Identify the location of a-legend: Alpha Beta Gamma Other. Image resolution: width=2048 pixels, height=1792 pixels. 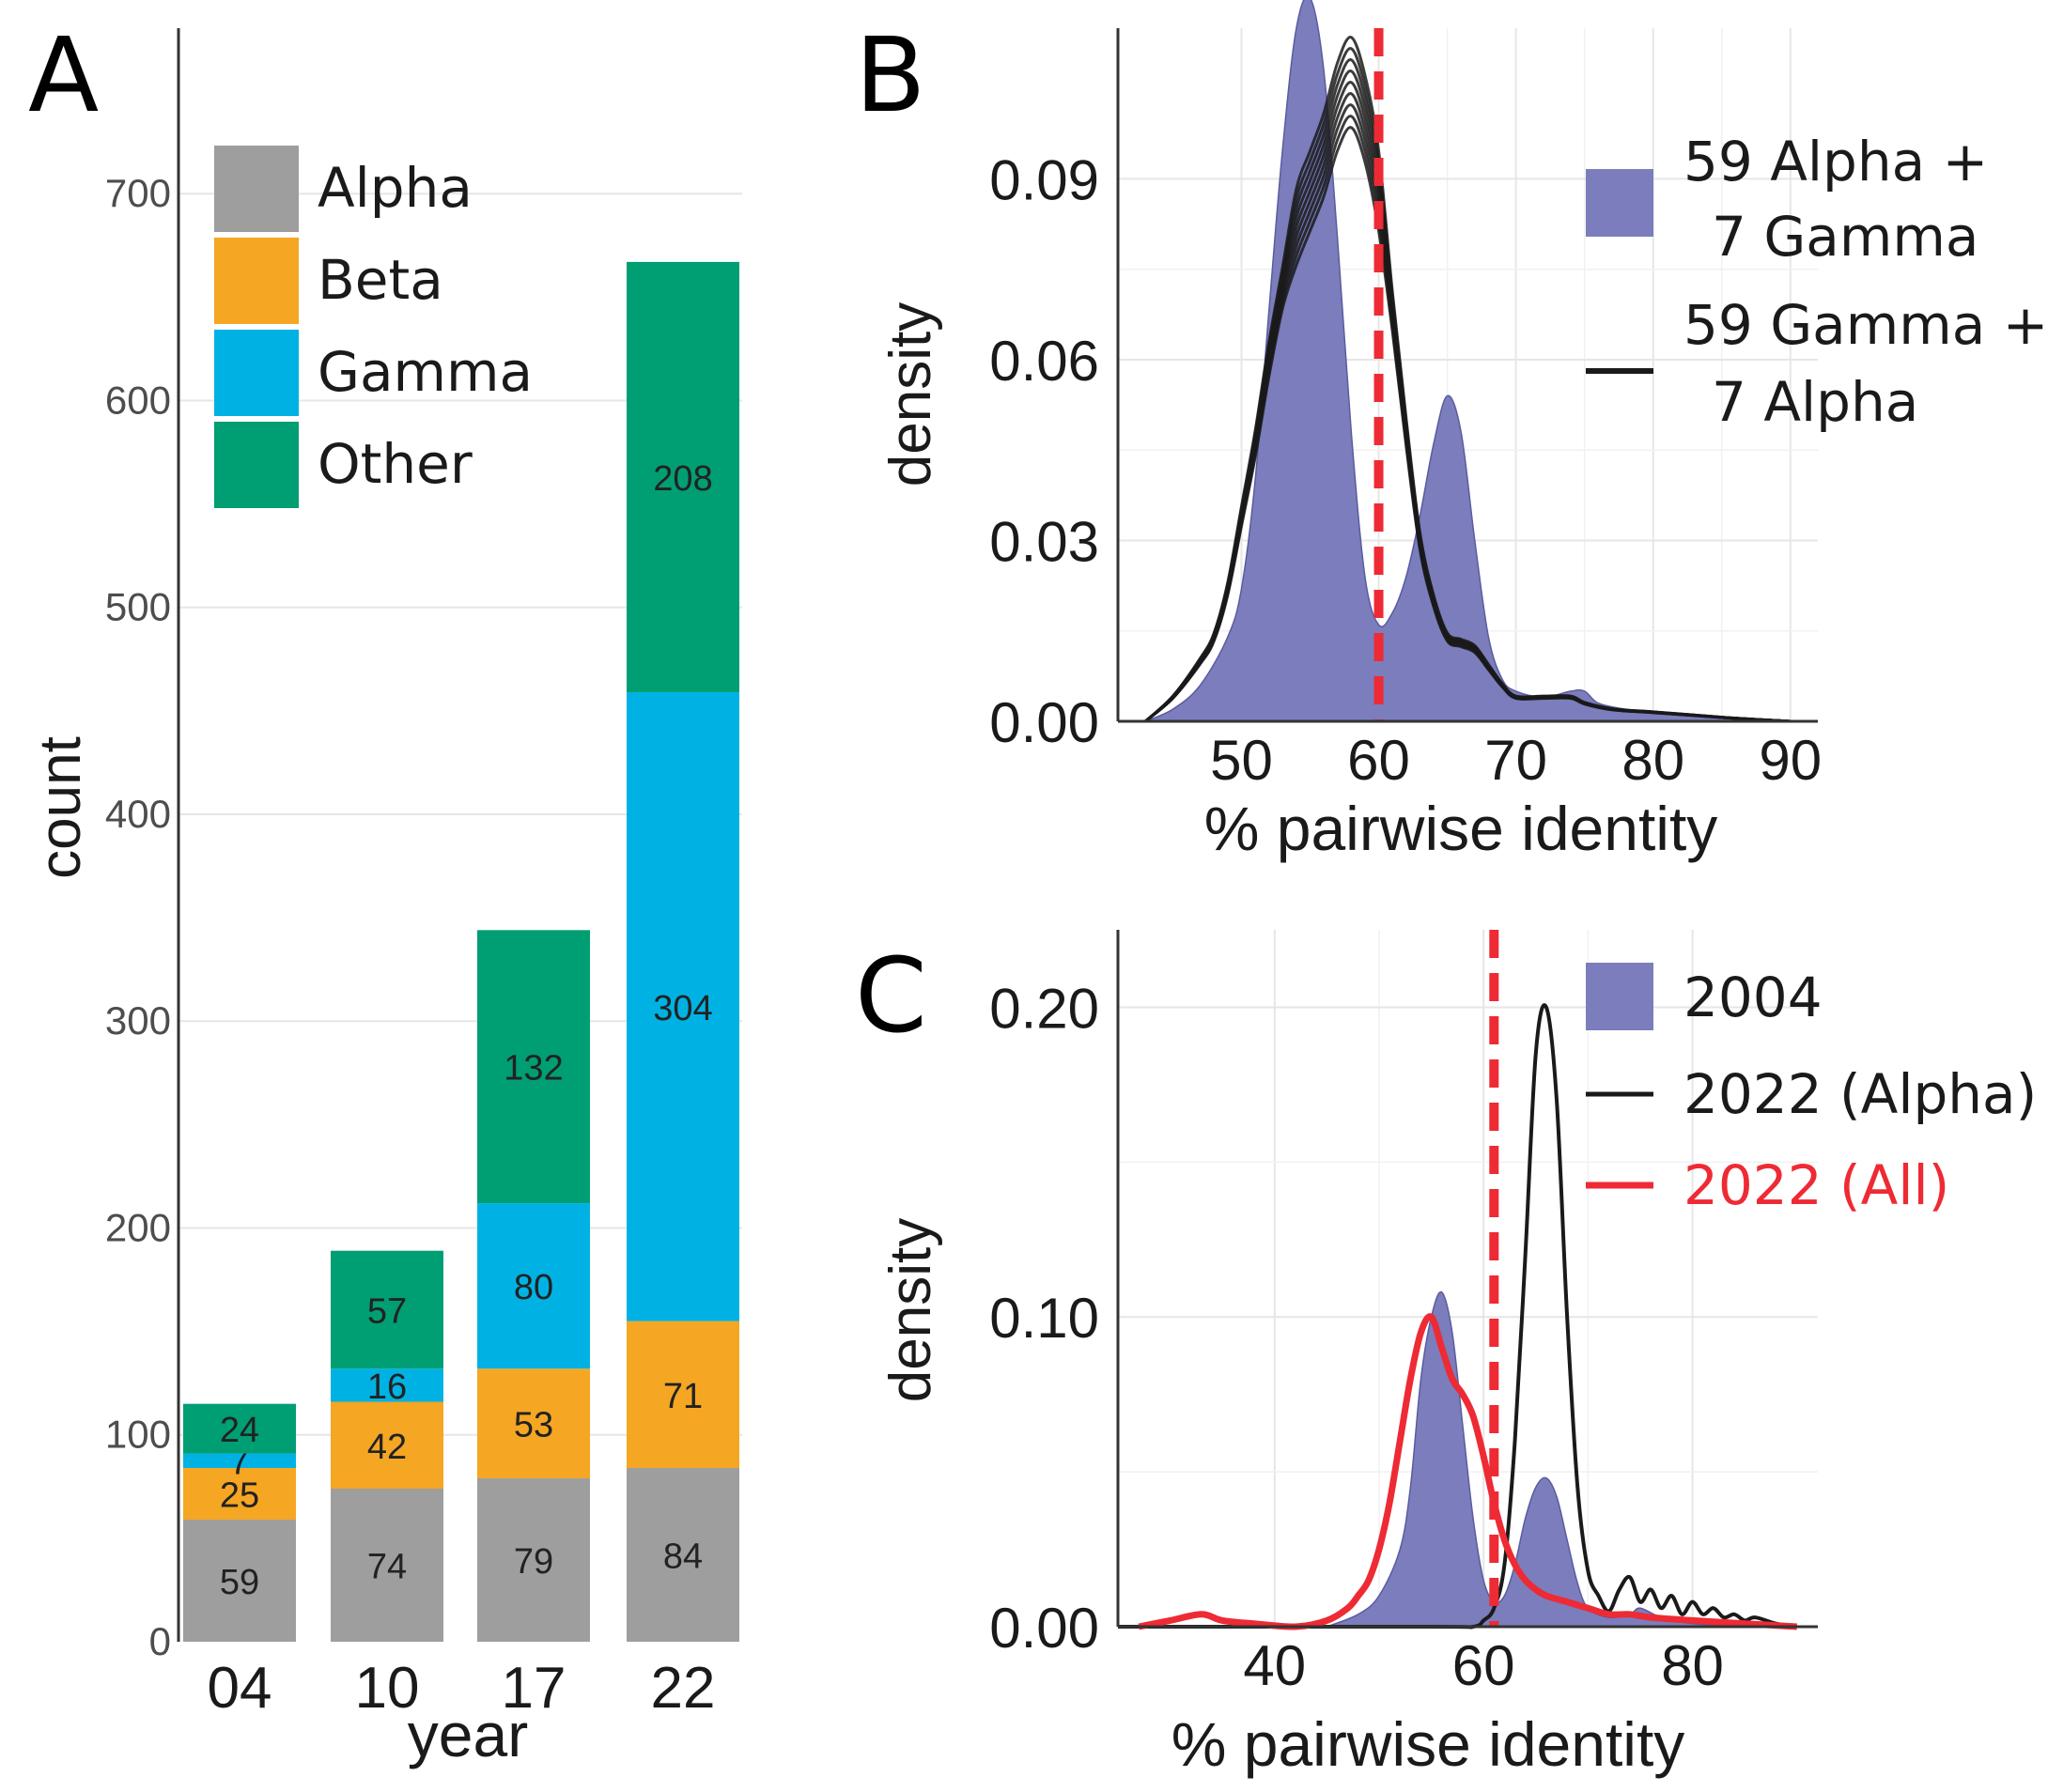
(373, 327).